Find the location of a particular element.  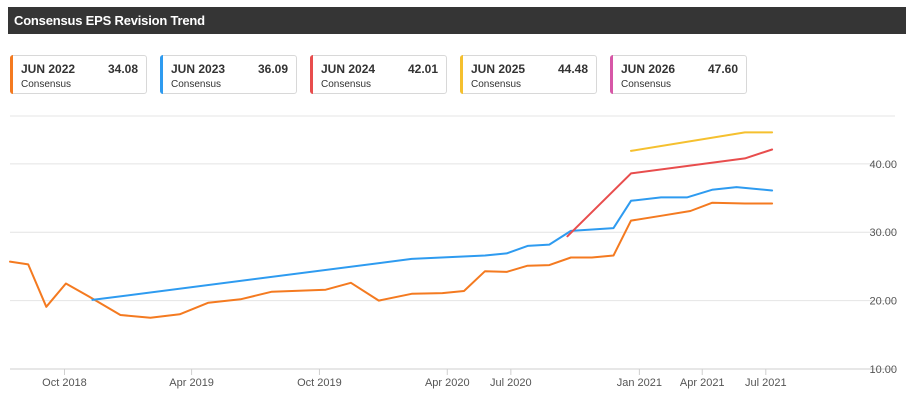

legend-series-value: 47.60 is located at coordinates (722, 69).